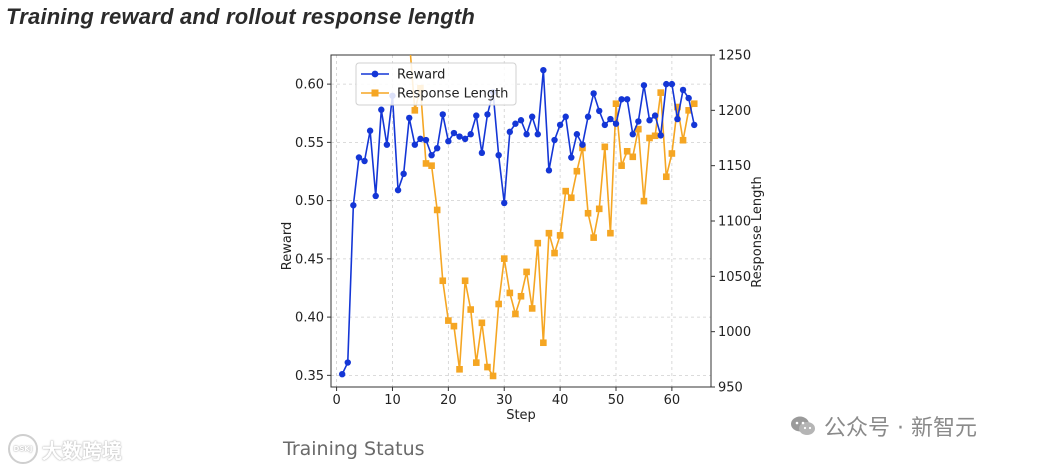 This screenshot has width=1060, height=467. Describe the element at coordinates (734, 277) in the screenshot. I see `y-right-tick-label: 1050` at that location.